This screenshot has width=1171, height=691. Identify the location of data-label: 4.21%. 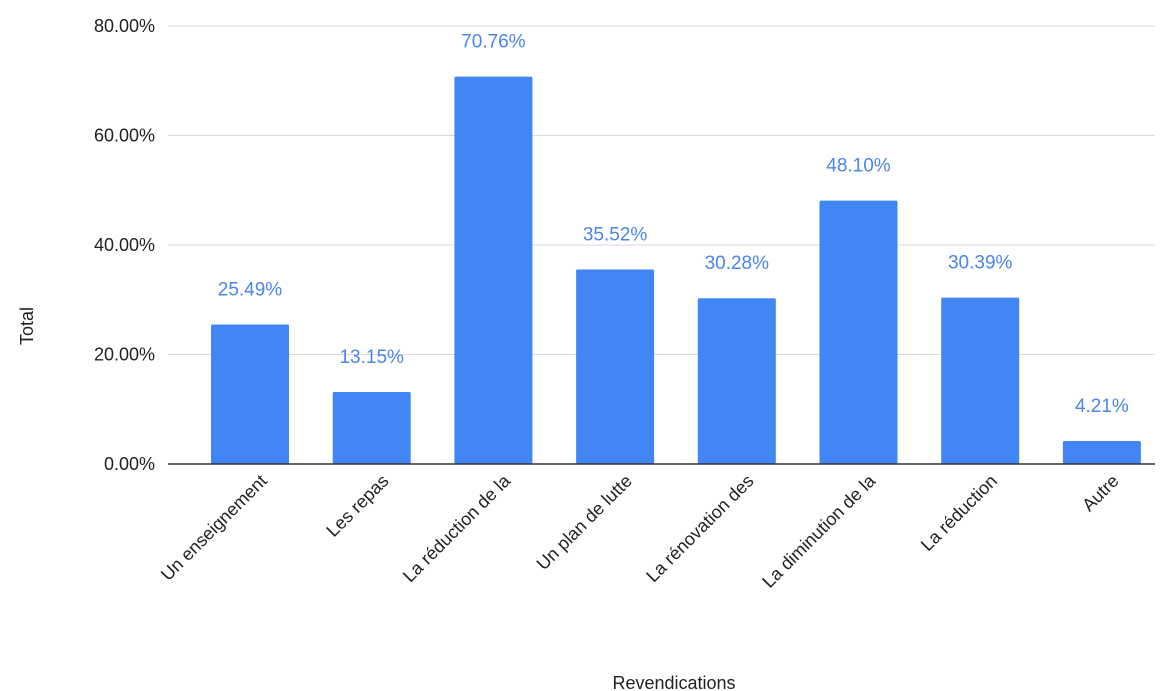
(1102, 406).